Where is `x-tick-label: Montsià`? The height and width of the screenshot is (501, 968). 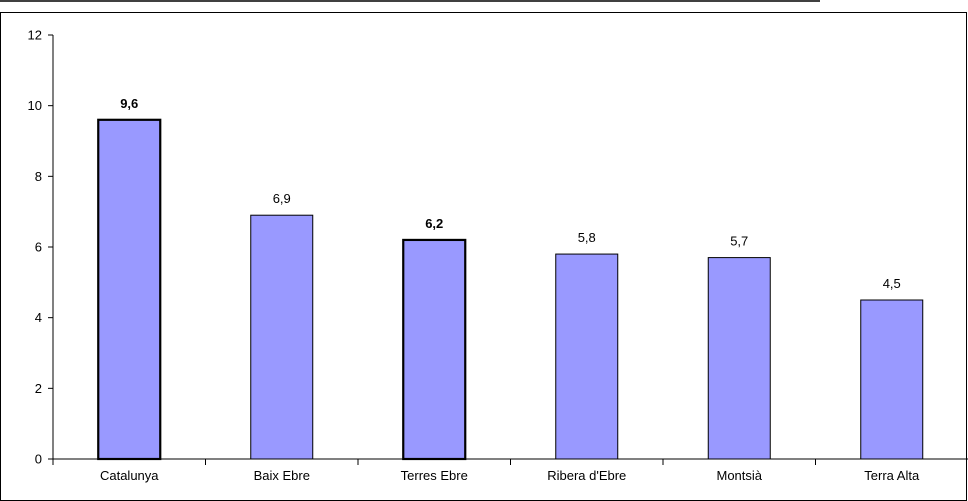 x-tick-label: Montsià is located at coordinates (739, 475).